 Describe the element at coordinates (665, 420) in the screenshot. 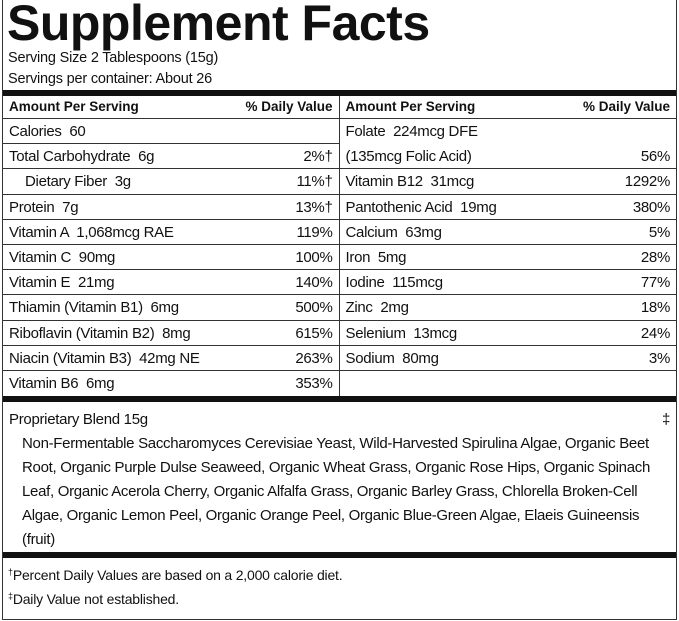

I see `blend-dv: ‡` at that location.